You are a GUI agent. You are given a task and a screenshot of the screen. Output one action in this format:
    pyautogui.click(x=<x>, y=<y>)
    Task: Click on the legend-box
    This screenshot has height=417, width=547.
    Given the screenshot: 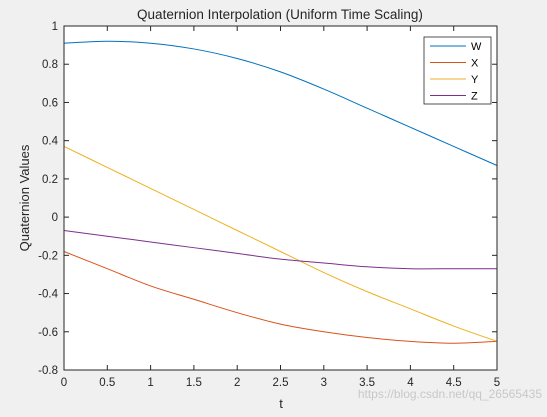 What is the action you would take?
    pyautogui.click(x=457, y=70)
    